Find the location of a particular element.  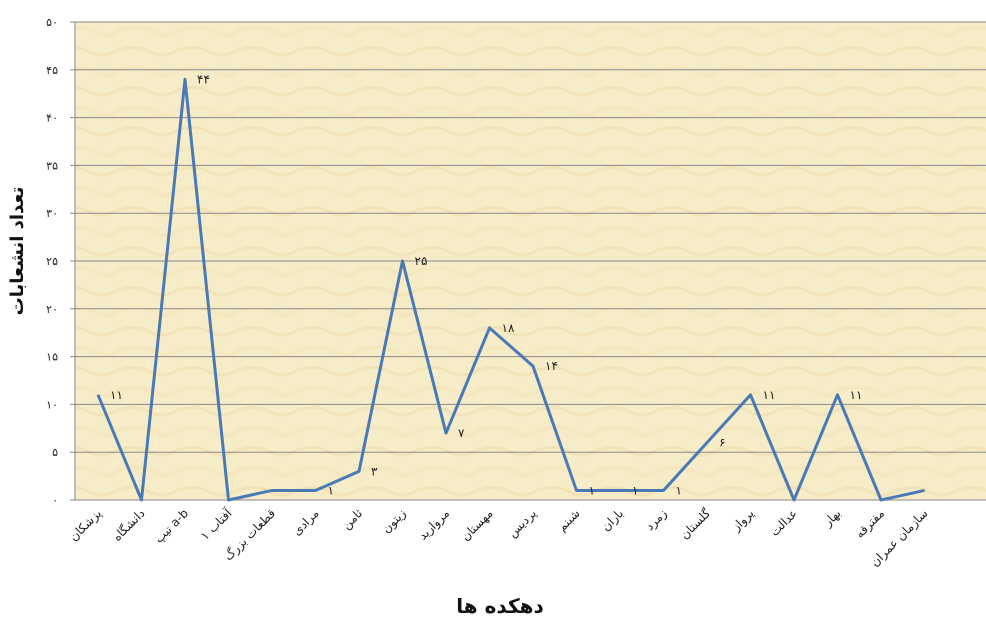

y-tick-label: ۲۰ is located at coordinates (52, 309).